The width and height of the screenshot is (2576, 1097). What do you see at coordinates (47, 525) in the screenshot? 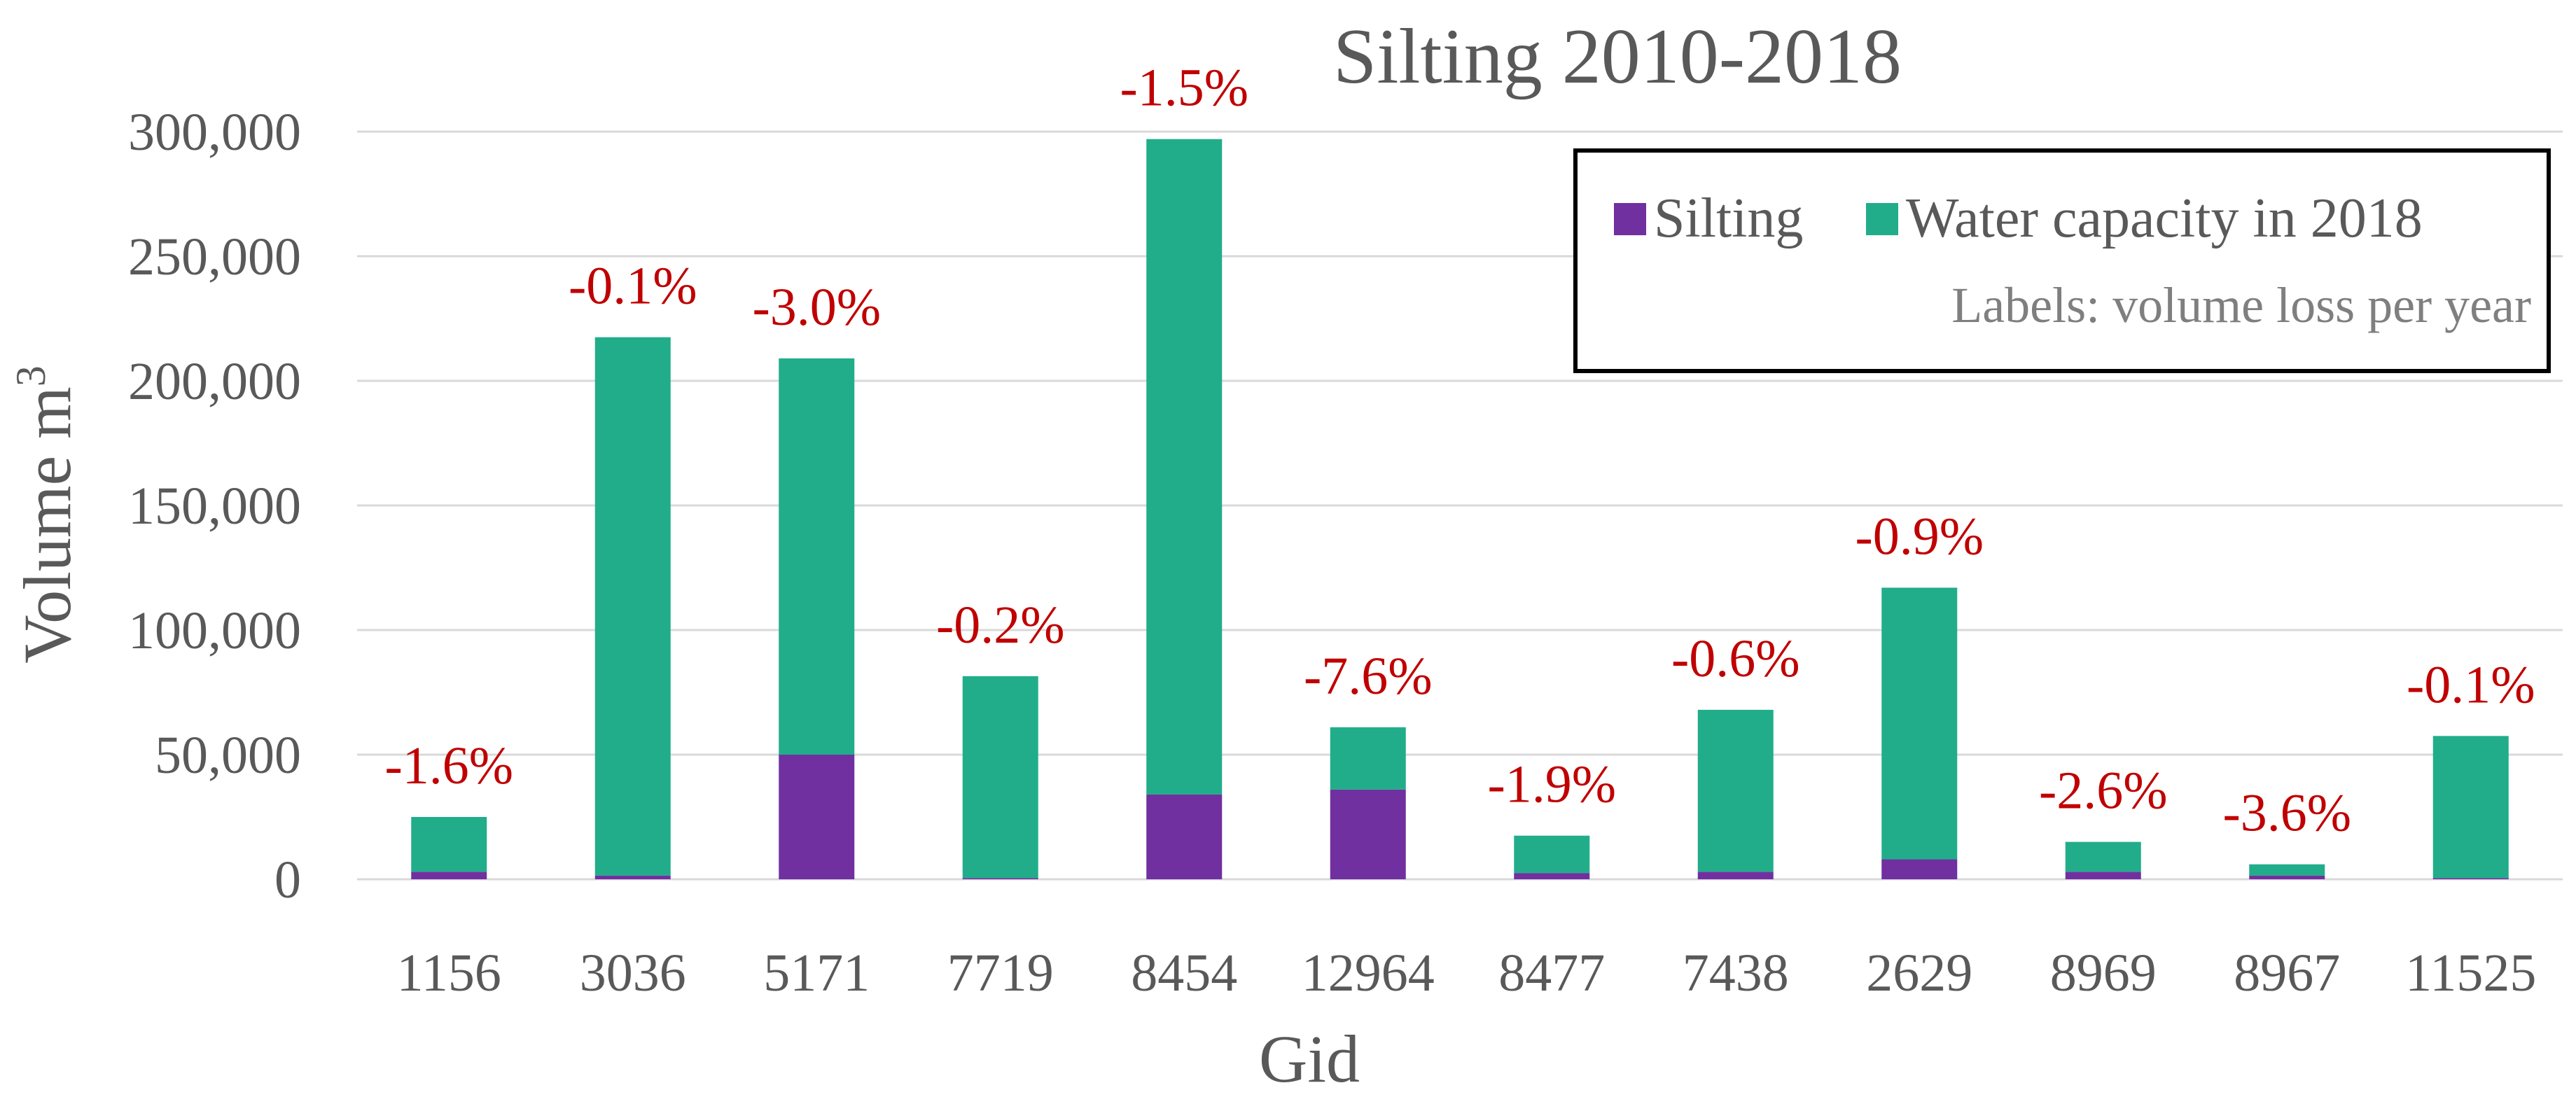
I see `y-axis-title-text: Volume m` at bounding box center [47, 525].